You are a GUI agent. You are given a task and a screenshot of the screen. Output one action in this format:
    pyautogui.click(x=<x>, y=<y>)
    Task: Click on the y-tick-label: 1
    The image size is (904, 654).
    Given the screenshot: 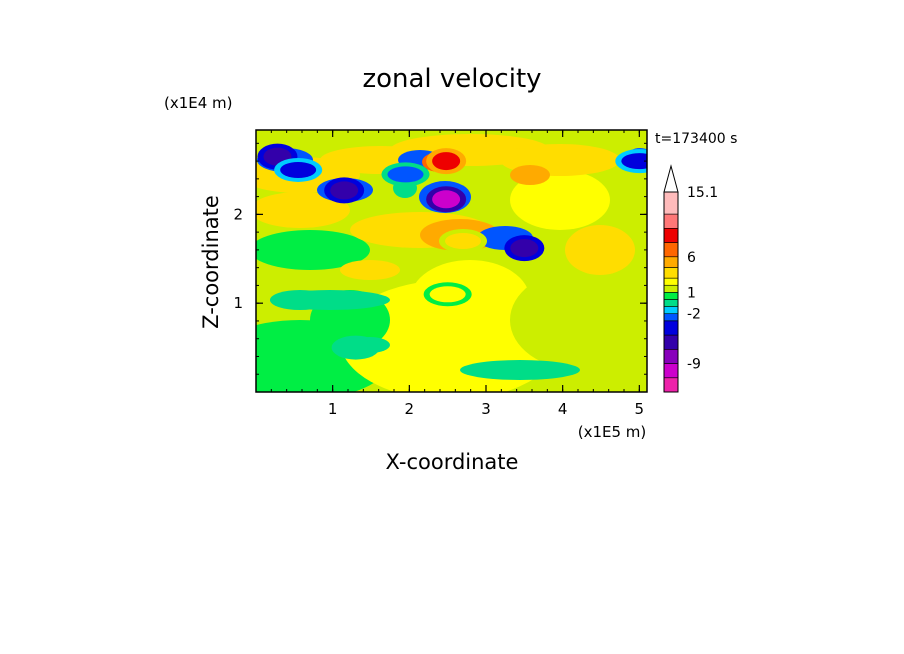 What is the action you would take?
    pyautogui.click(x=238, y=303)
    